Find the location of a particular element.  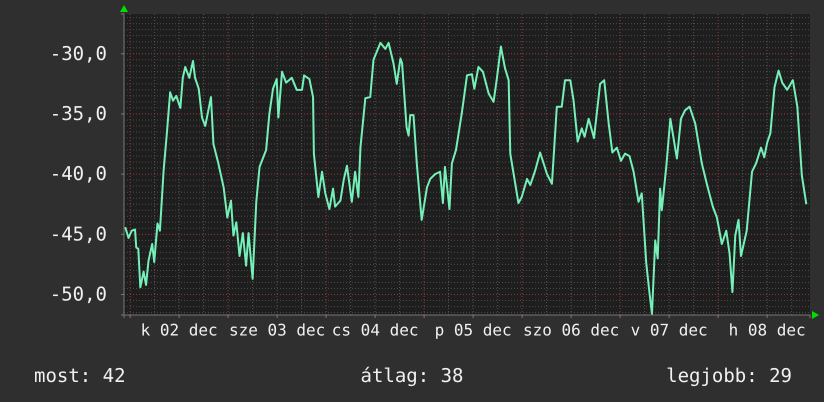

x-tick-label: p 05 dec is located at coordinates (473, 330).